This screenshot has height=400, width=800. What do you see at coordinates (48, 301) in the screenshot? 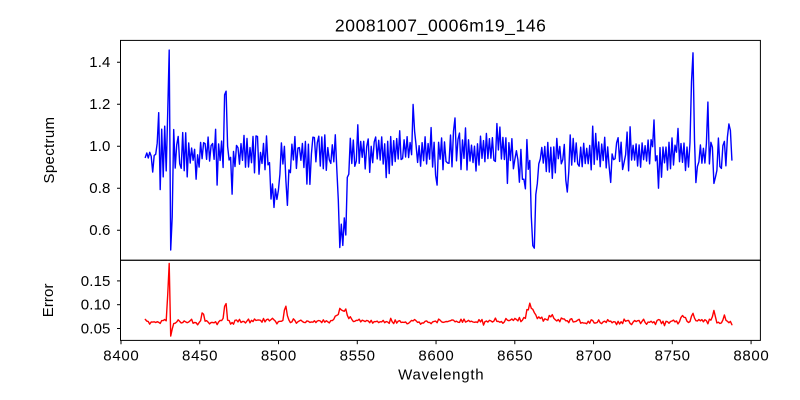
I see `svg-text: Error` at bounding box center [48, 301].